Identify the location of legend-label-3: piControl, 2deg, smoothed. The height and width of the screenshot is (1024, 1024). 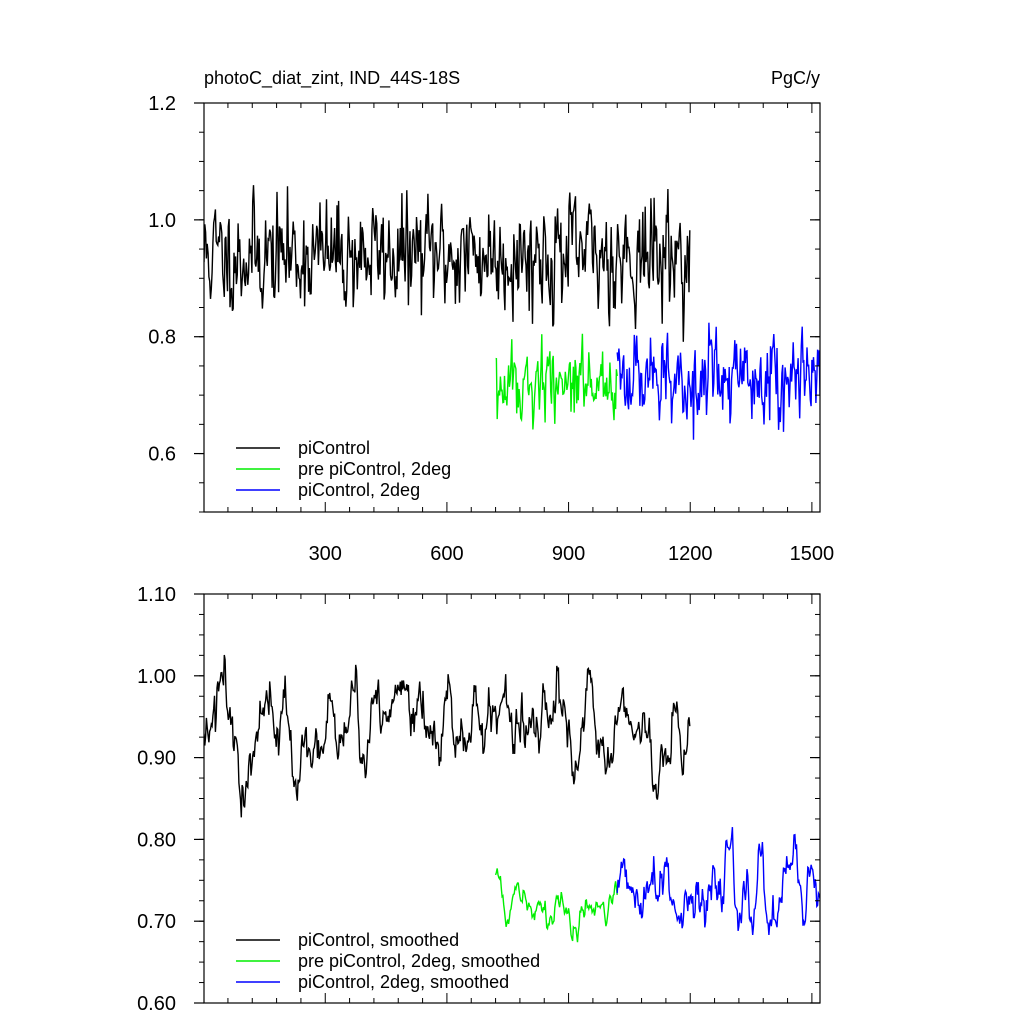
(403, 982).